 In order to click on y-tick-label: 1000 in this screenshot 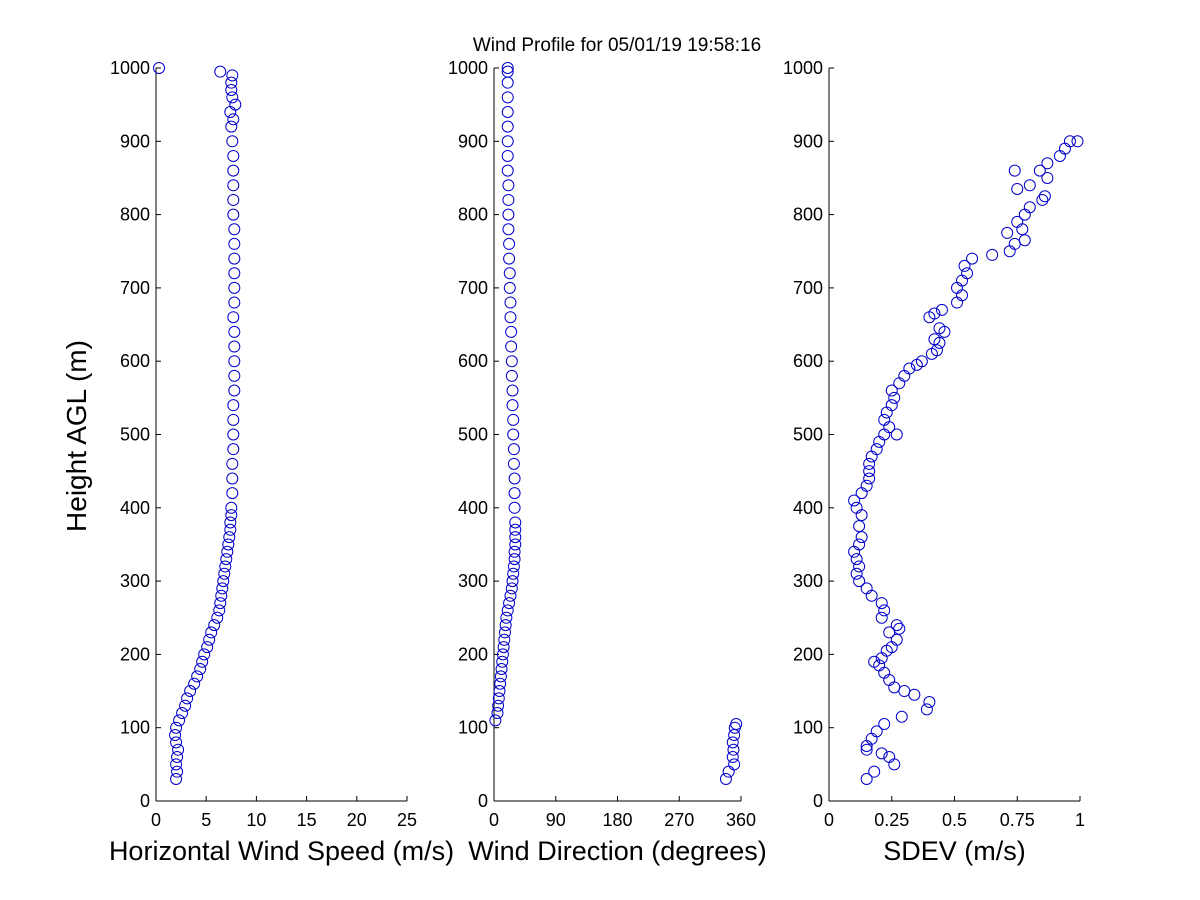, I will do `click(803, 68)`.